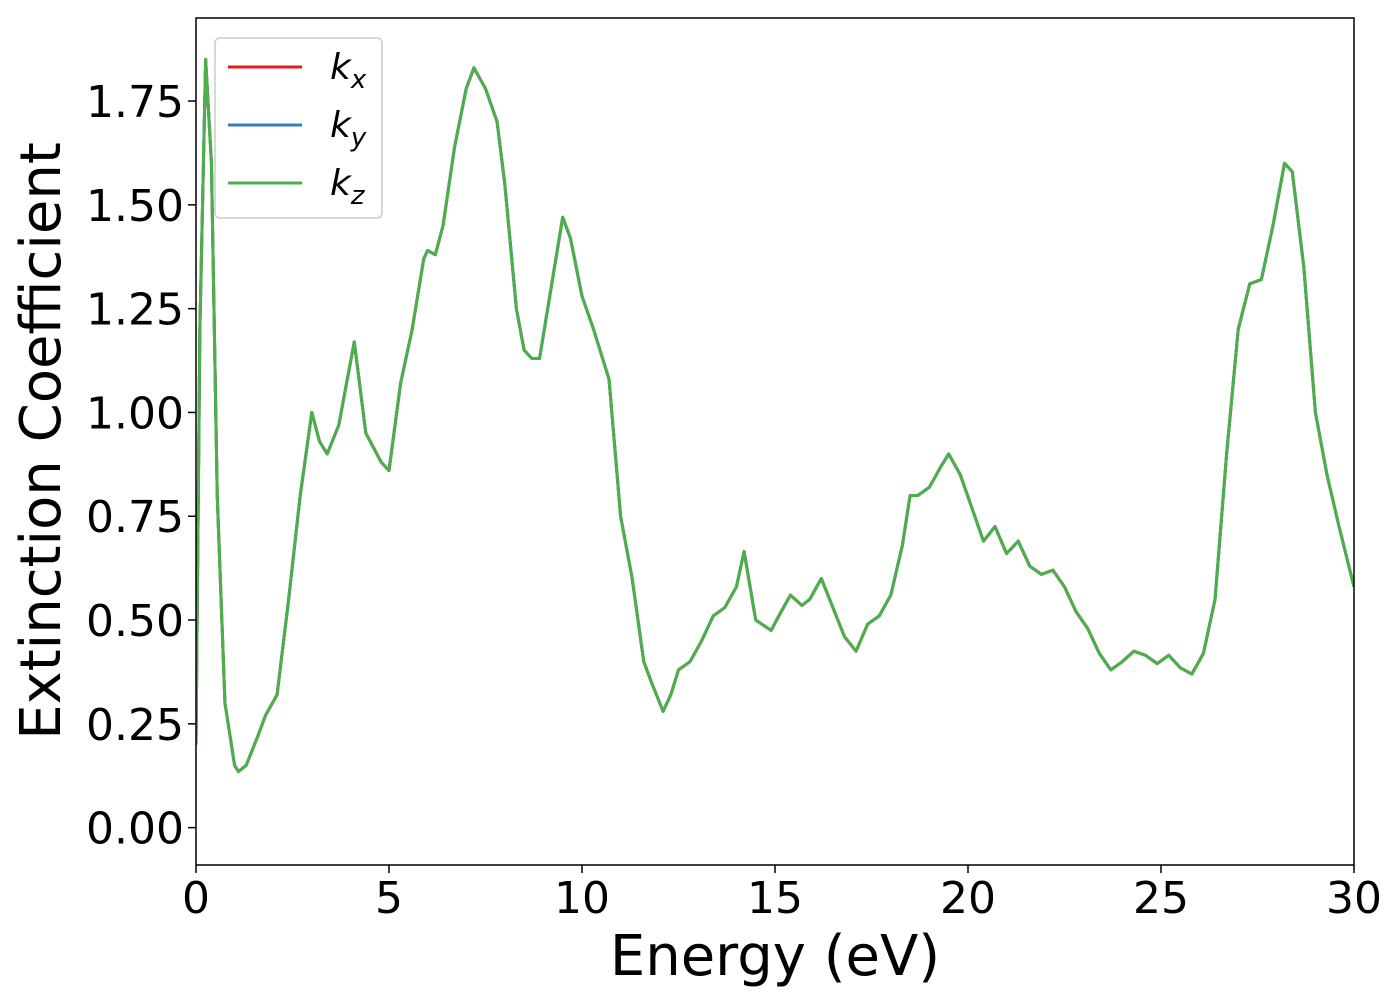  What do you see at coordinates (135, 310) in the screenshot?
I see `y-tick-label: 1.25` at bounding box center [135, 310].